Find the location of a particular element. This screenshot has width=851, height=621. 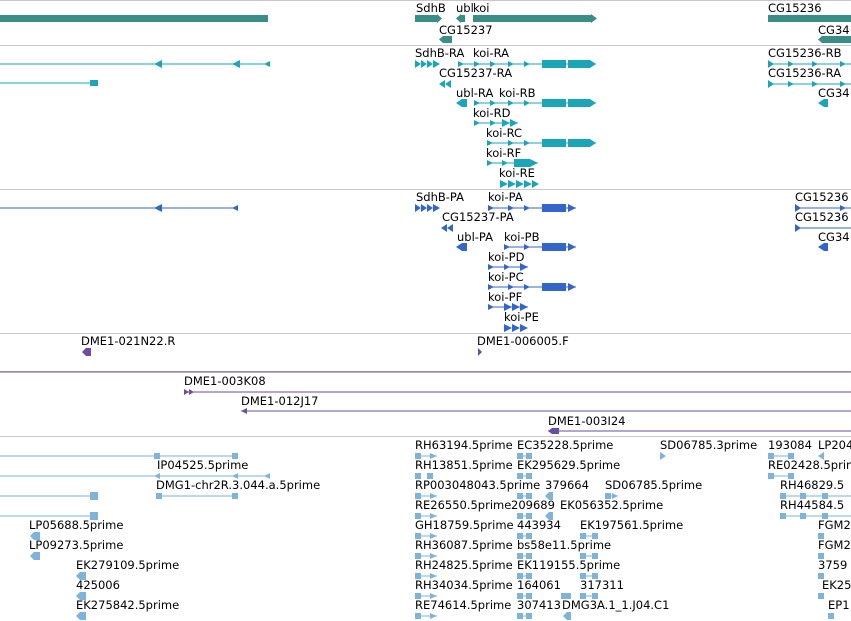

protein-koi-pd is located at coordinates (508, 267).